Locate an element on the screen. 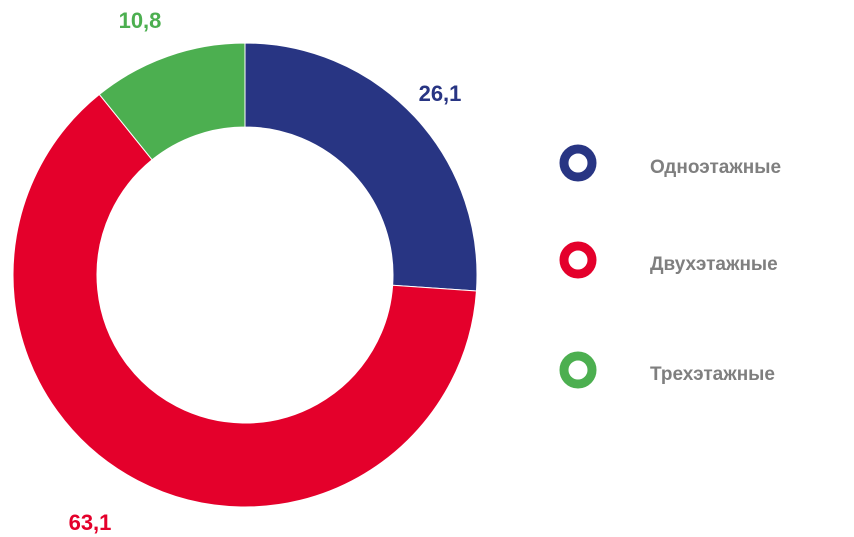 The image size is (854, 537). value-label: 10,8 is located at coordinates (140, 20).